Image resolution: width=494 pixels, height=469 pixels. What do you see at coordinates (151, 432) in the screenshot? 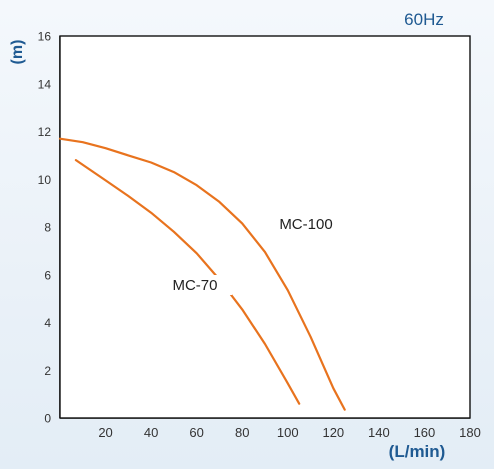
I see `x-tick-label: 40` at bounding box center [151, 432].